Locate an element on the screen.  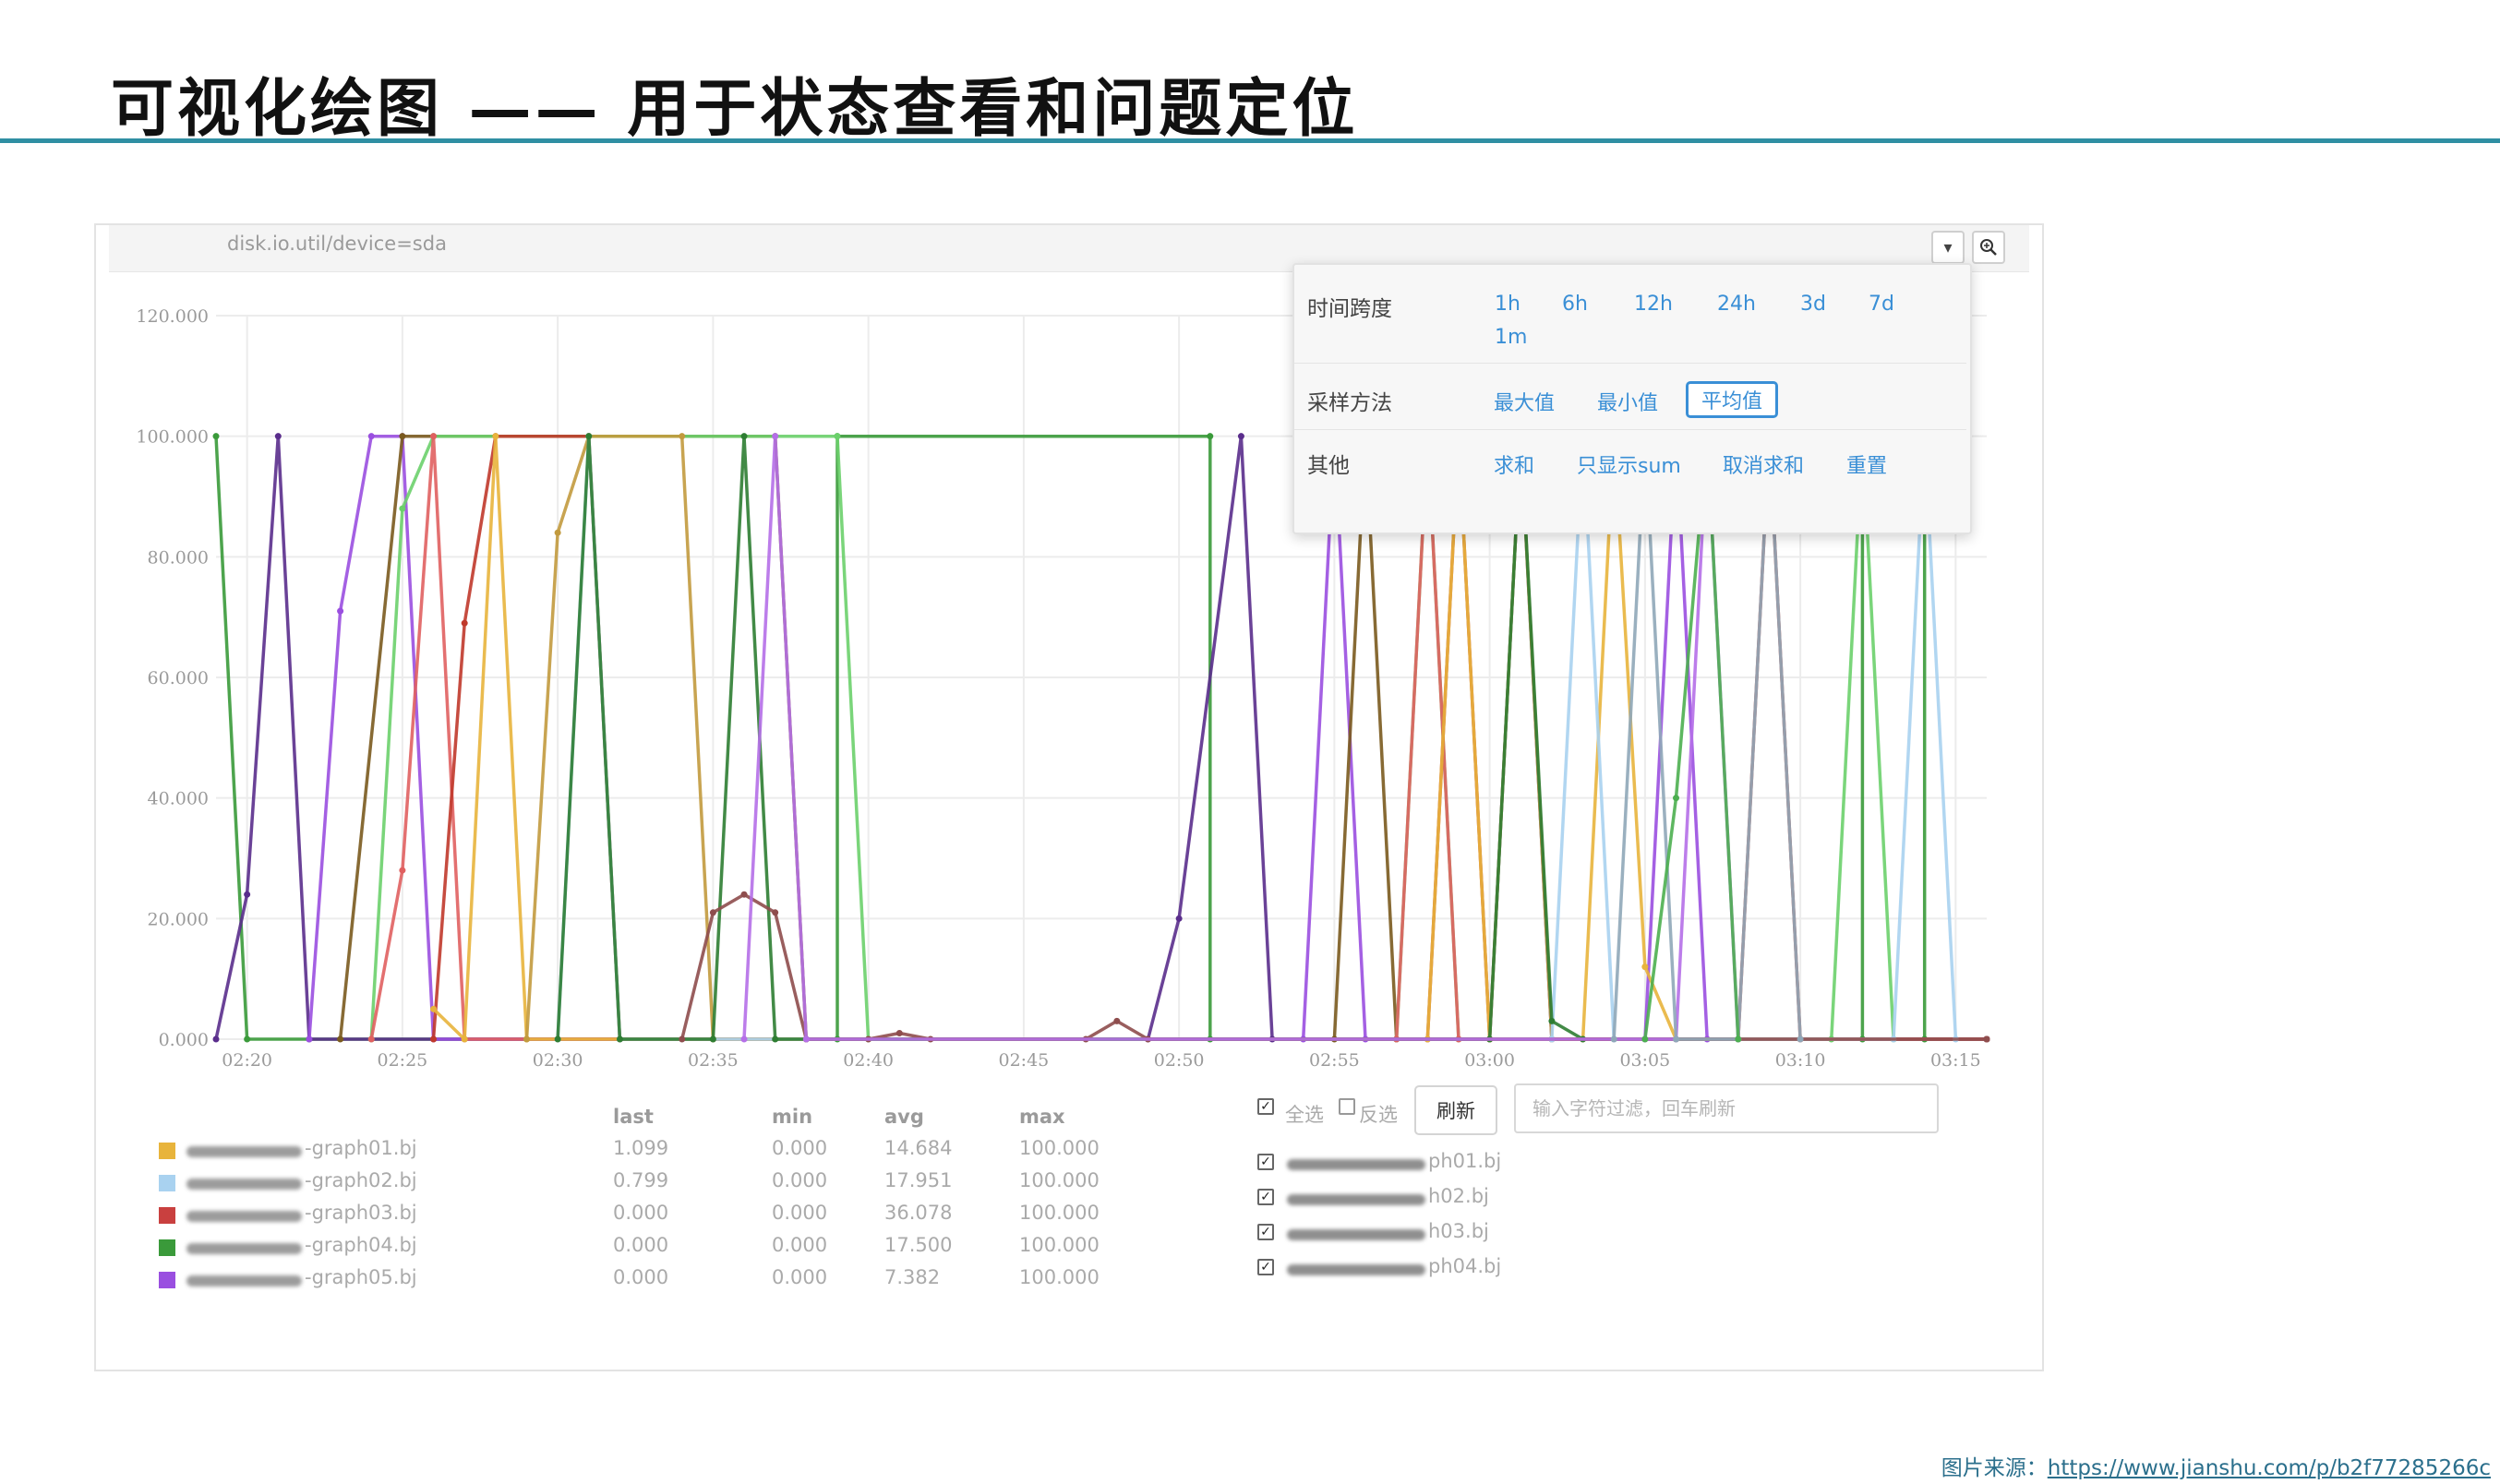
x-tick-label: 02:35 is located at coordinates (713, 1060).